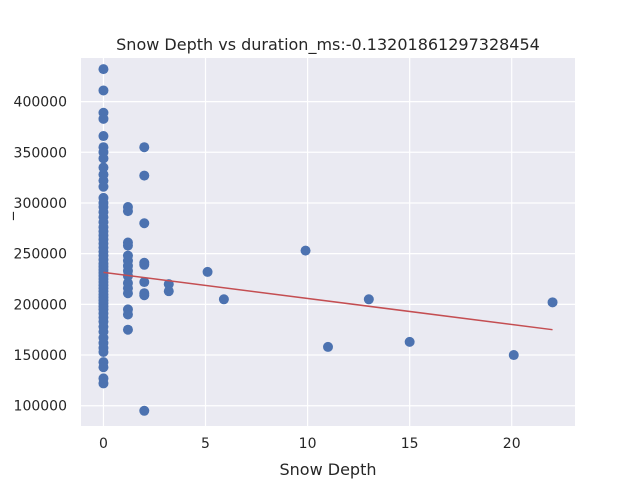 Image resolution: width=640 pixels, height=480 pixels. Describe the element at coordinates (40, 153) in the screenshot. I see `y-tick-label: 350000` at that location.